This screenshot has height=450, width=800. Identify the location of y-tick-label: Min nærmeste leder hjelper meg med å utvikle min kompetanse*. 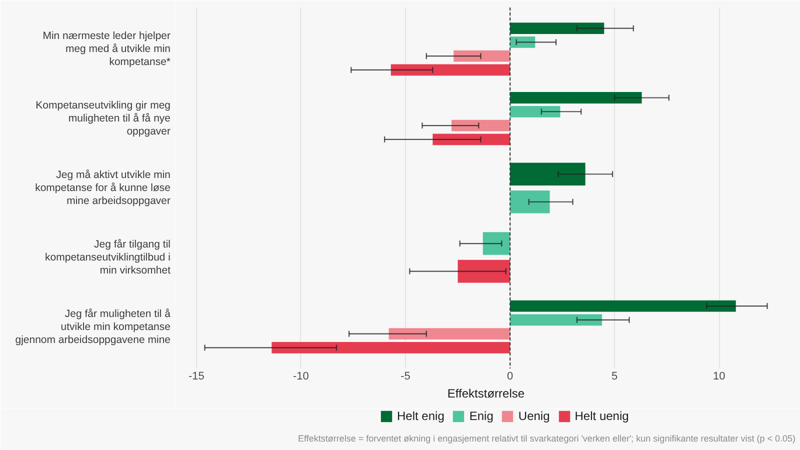
(107, 49).